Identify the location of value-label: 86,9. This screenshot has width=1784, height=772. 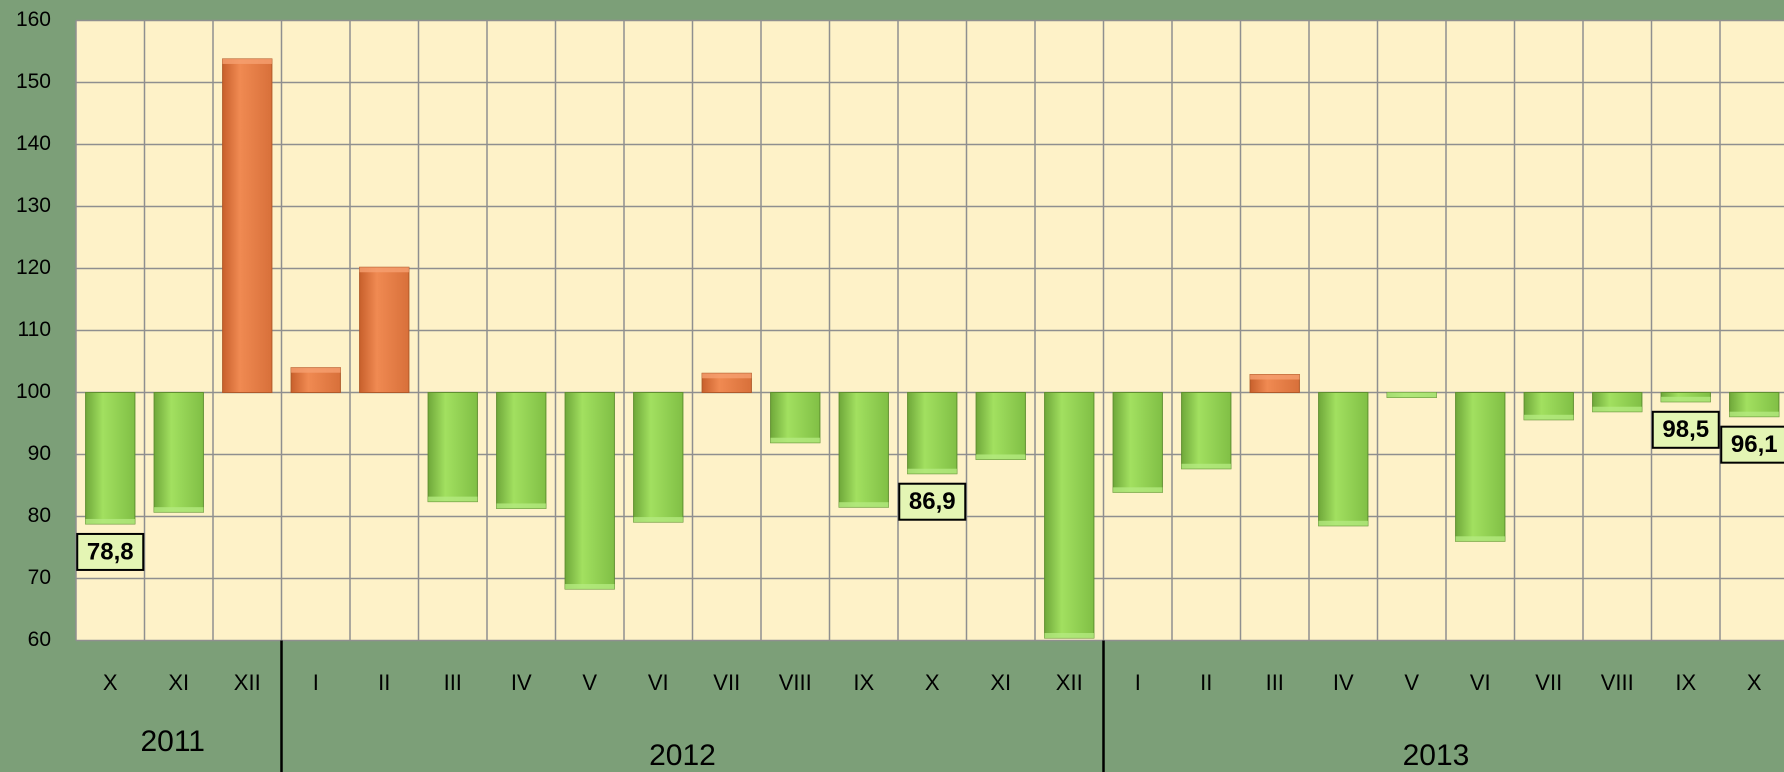
(932, 501).